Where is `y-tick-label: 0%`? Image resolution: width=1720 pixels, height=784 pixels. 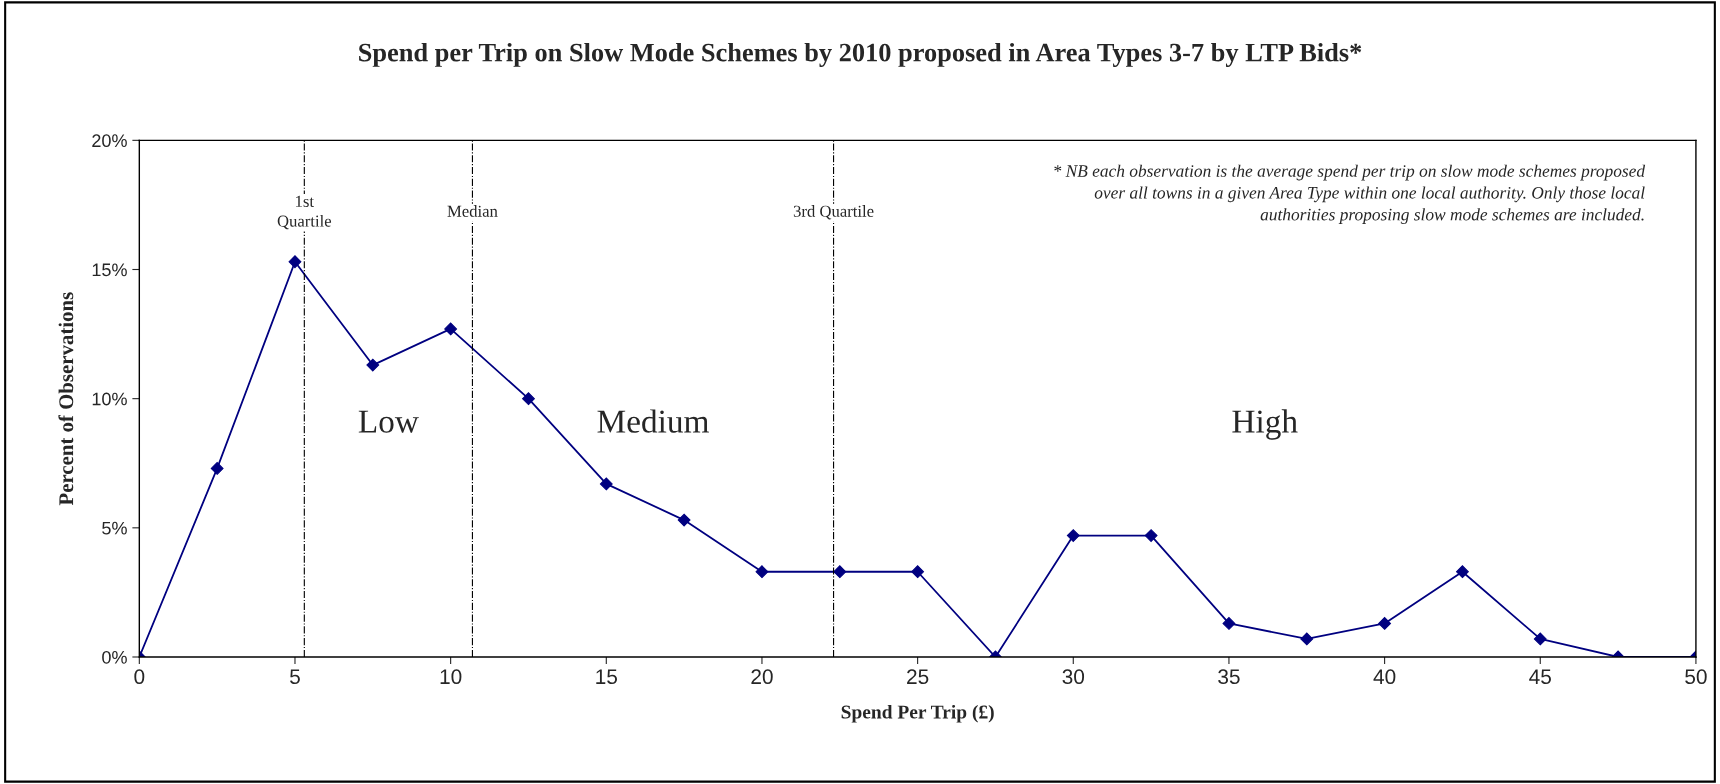
y-tick-label: 0% is located at coordinates (114, 657).